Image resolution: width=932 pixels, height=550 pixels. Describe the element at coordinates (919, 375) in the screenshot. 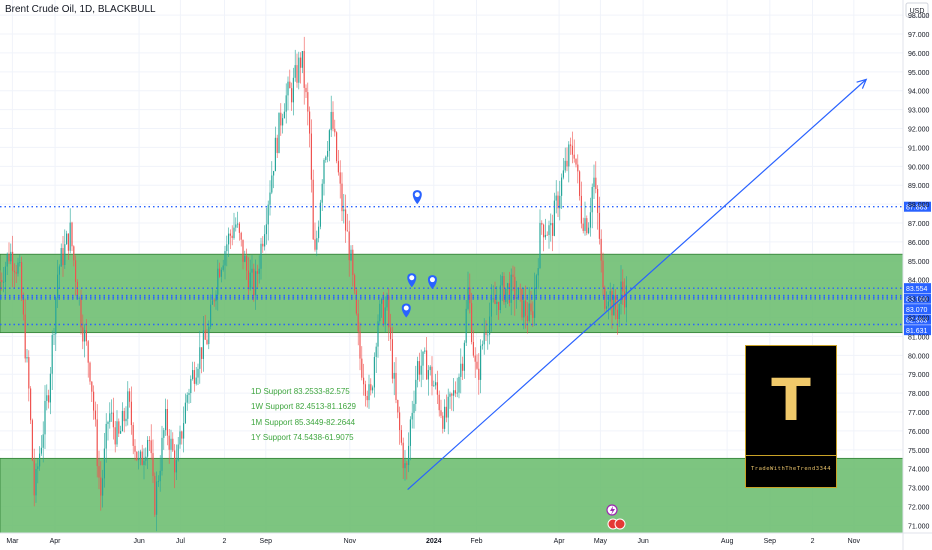

I see `price-tick-label: 79.000` at that location.